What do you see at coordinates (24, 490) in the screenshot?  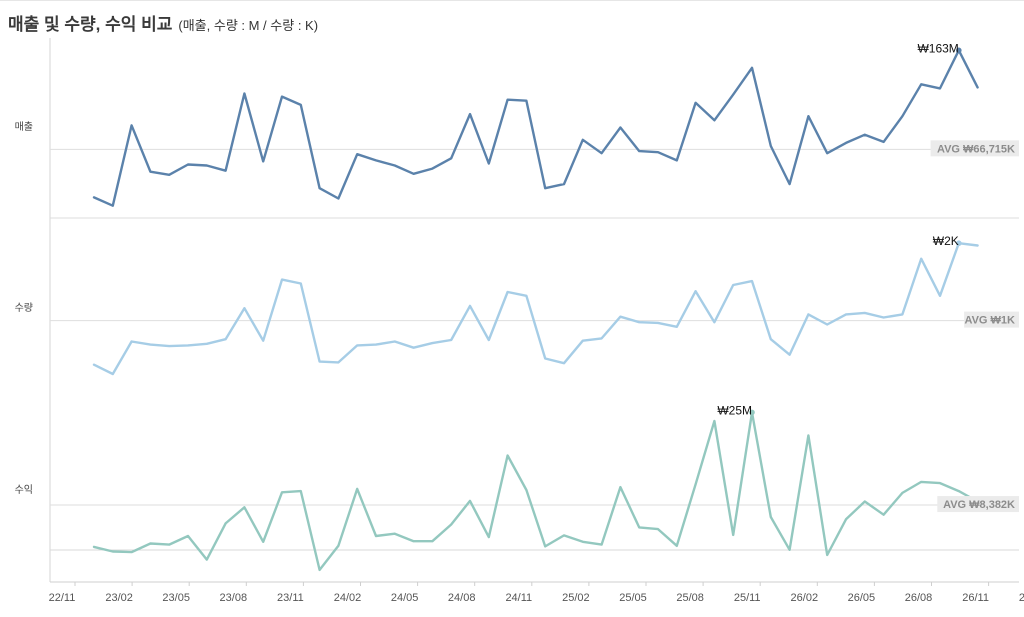 I see `panel-label-2: 수익` at bounding box center [24, 490].